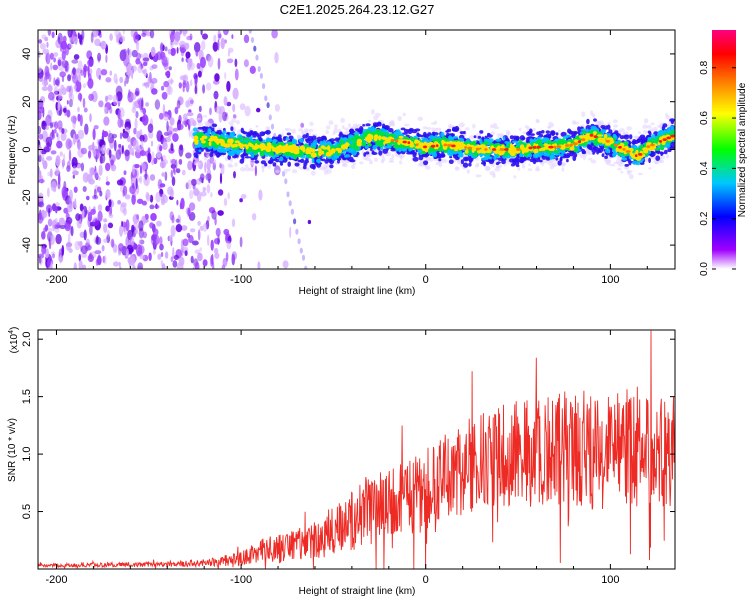  Describe the element at coordinates (357, 9) in the screenshot. I see `figure-title: C2E1.2025.264.23.12.G27` at that location.